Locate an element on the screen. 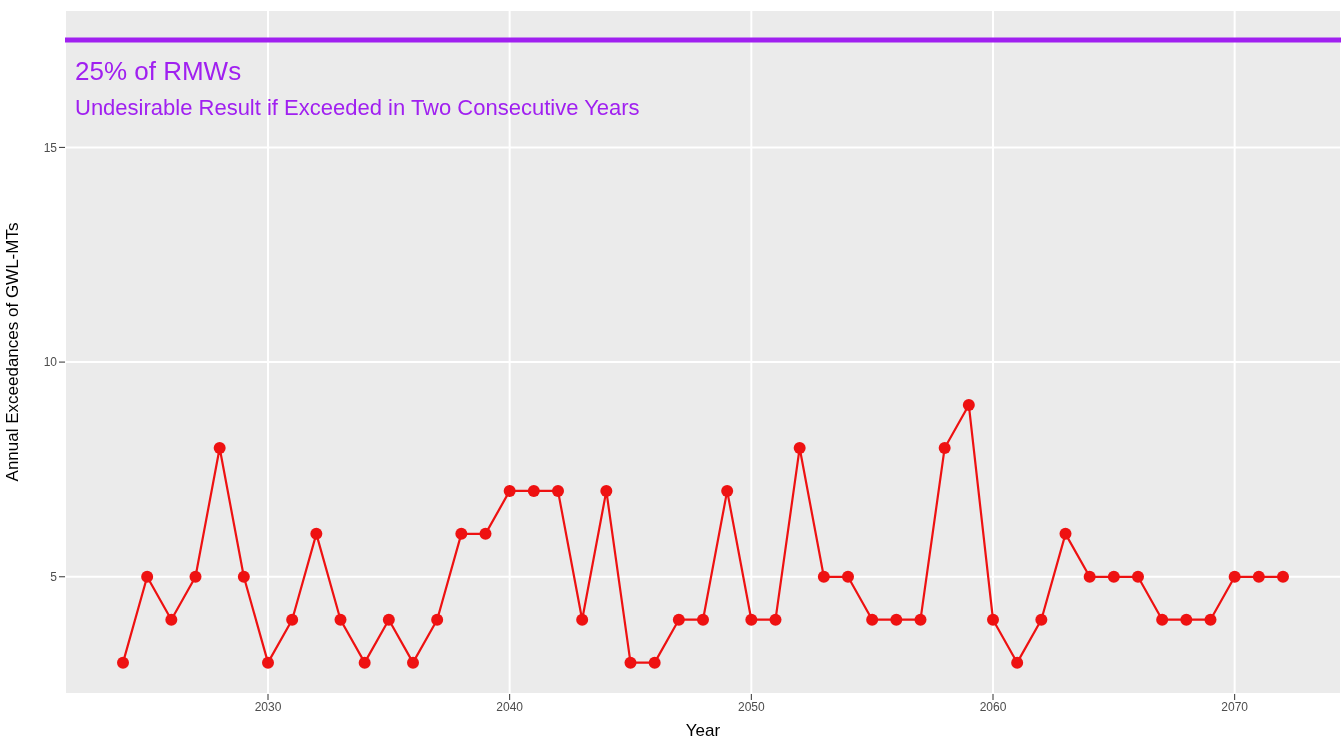 This screenshot has width=1341, height=742. x-tick-label: 2040 is located at coordinates (510, 706).